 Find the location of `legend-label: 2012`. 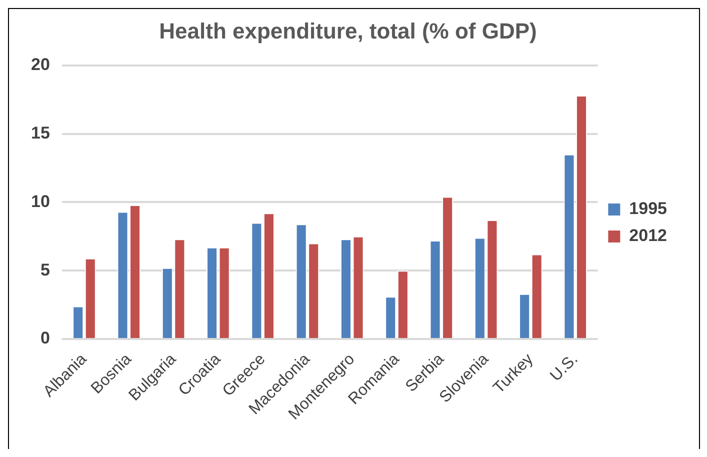

legend-label: 2012 is located at coordinates (648, 236).